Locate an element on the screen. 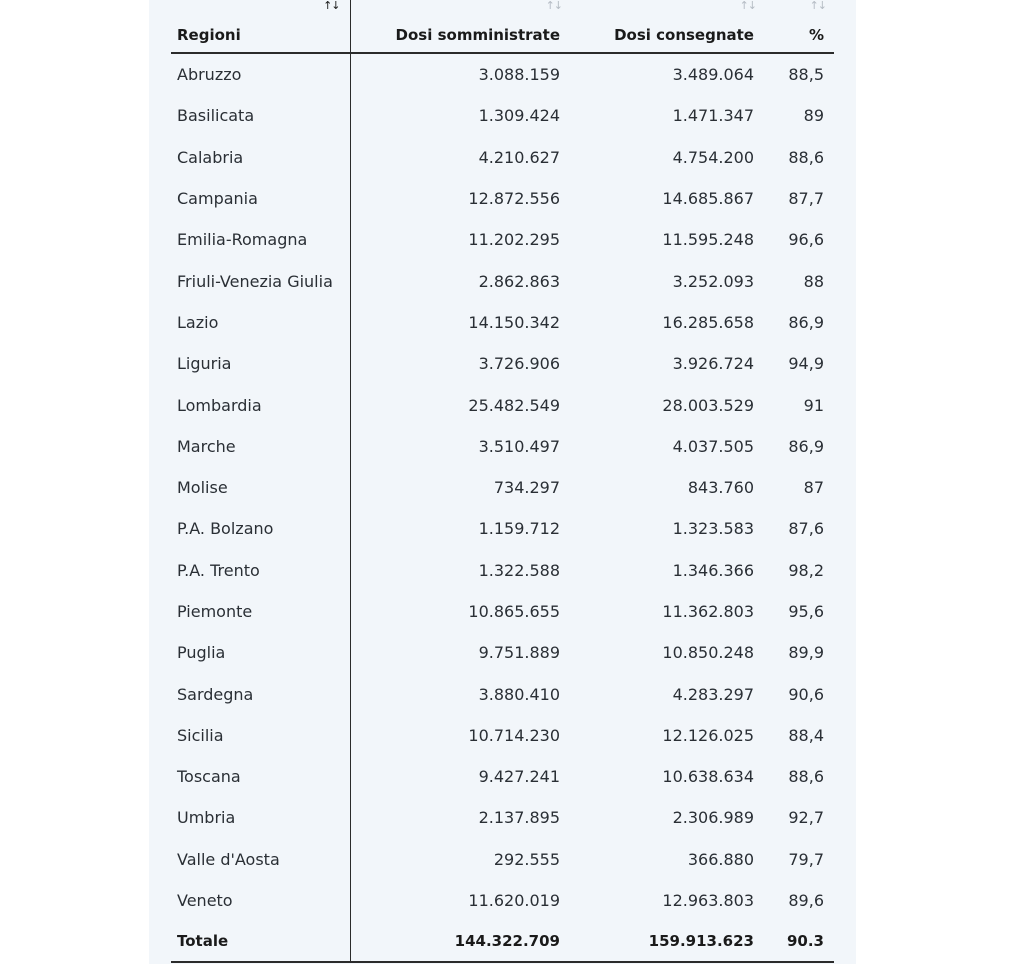 The width and height of the screenshot is (1024, 964). table-row: Emilia-Romagna 11.202.295 11.595.248 96,6 is located at coordinates (502, 240).